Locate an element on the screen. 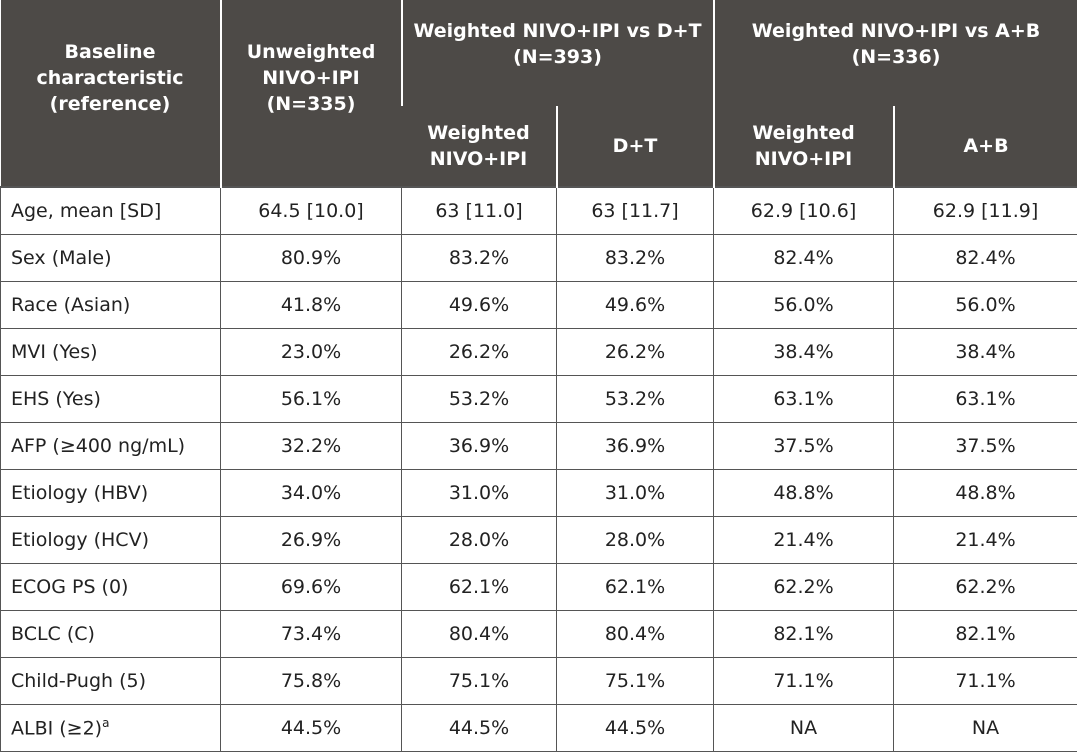 Image resolution: width=1077 pixels, height=752 pixels. row-label: Race (Asian) is located at coordinates (70, 305).